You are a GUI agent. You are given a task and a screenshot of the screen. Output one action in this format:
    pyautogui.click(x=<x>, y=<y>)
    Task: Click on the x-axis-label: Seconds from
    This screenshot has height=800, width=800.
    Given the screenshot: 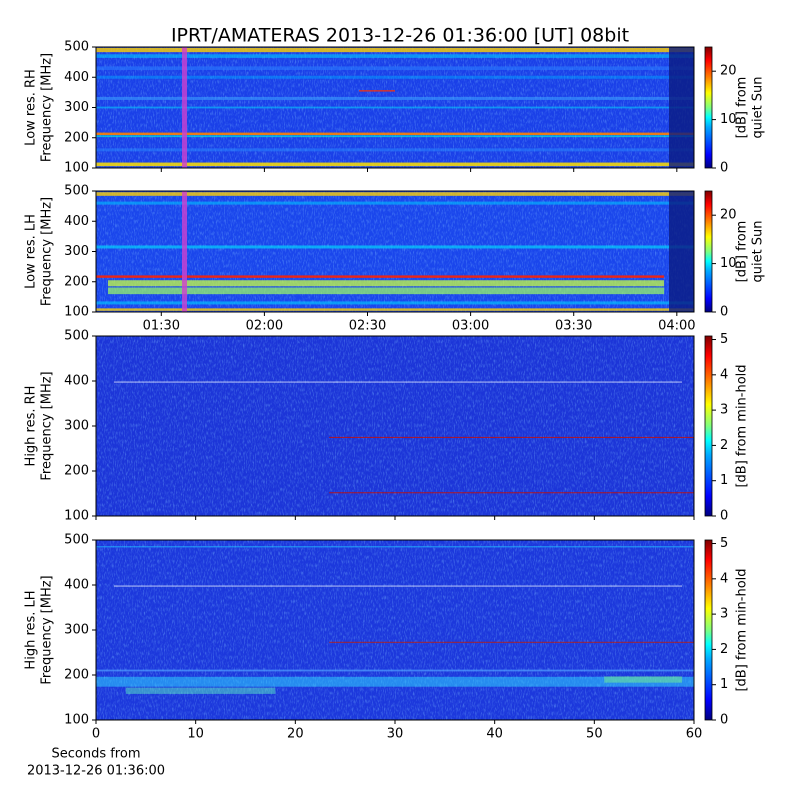 What is the action you would take?
    pyautogui.click(x=95, y=754)
    